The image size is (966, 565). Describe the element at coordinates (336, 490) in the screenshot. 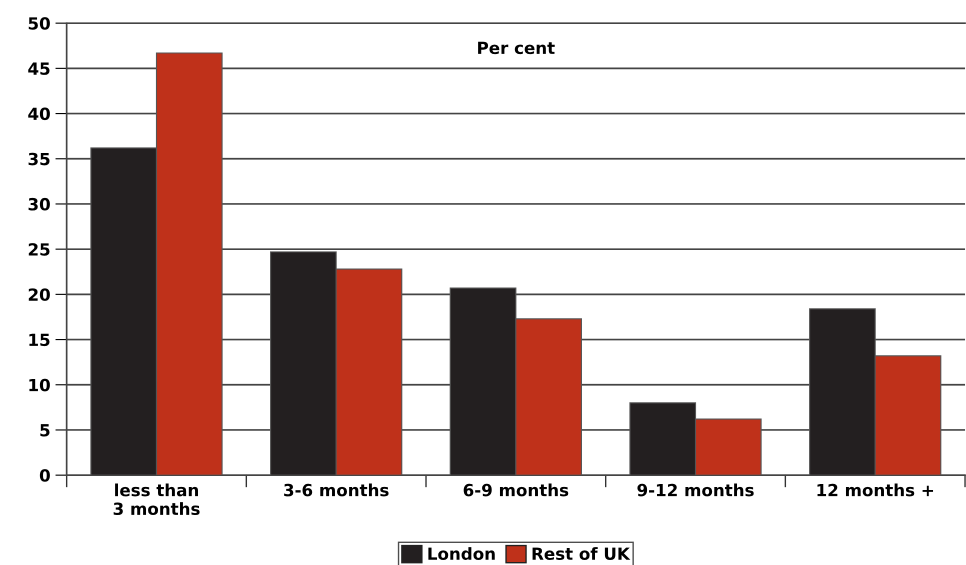

I see `x-tick-label: 3-6 months` at that location.